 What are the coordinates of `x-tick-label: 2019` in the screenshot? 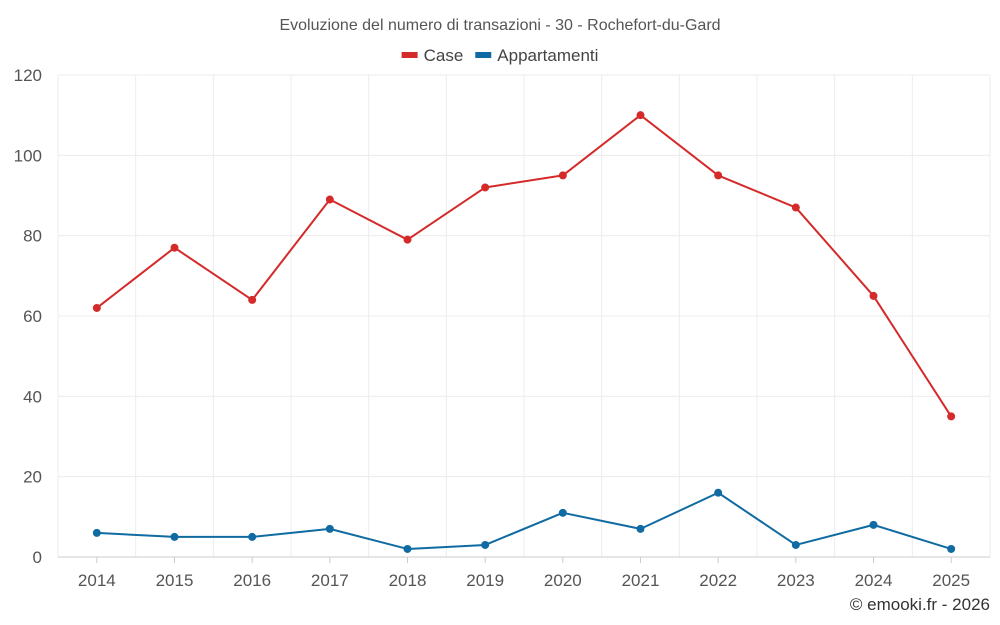 It's located at (485, 580).